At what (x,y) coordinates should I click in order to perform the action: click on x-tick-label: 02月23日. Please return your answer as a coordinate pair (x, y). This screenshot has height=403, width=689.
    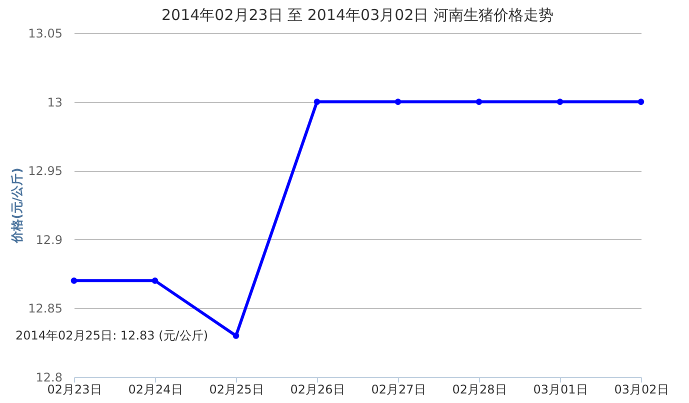
    Looking at the image, I should click on (74, 389).